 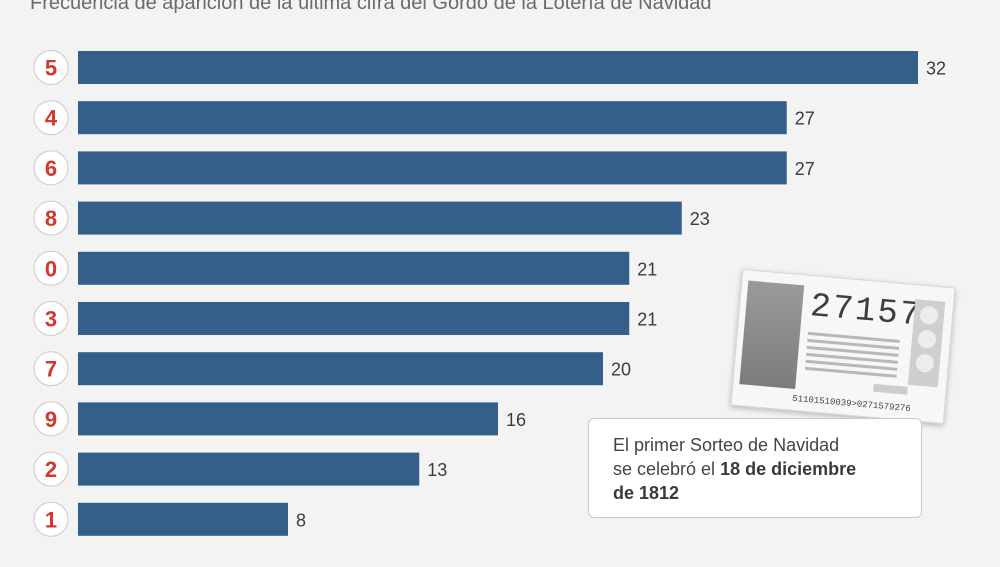 I want to click on note-year-bold: de 1812, so click(x=646, y=493).